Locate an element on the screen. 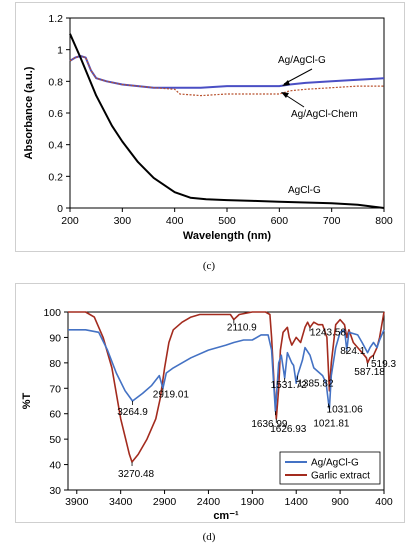  x-tick-label: 900 is located at coordinates (340, 502).